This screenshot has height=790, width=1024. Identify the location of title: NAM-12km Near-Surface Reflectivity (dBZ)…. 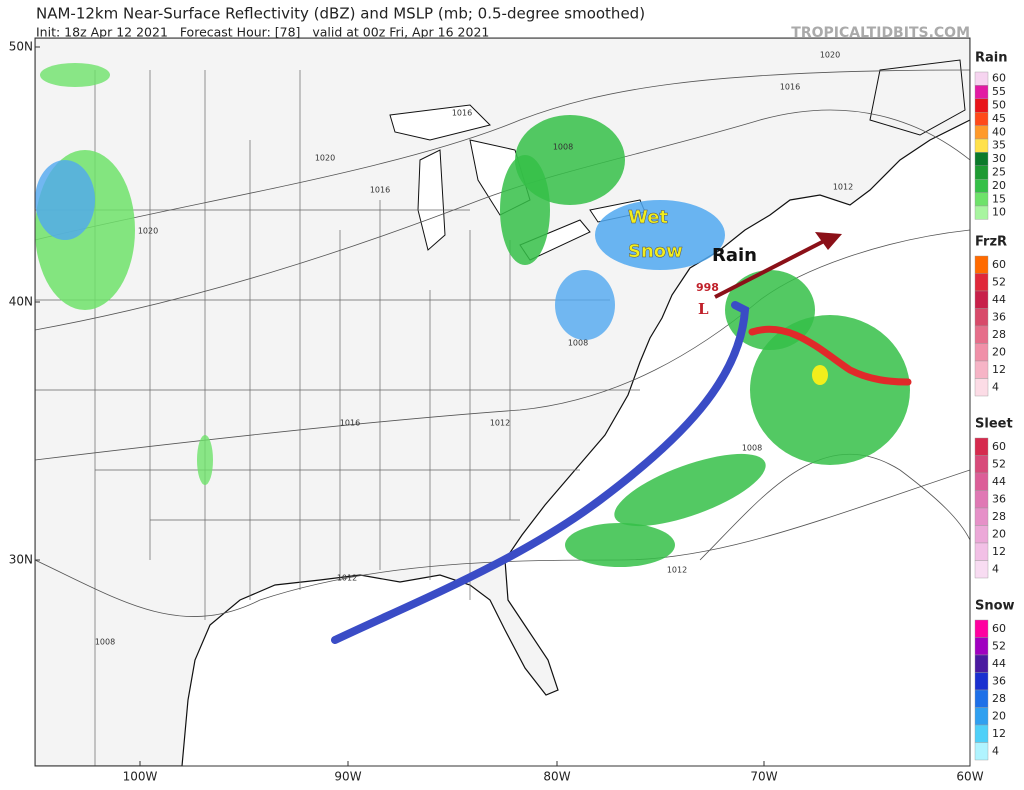
(340, 14).